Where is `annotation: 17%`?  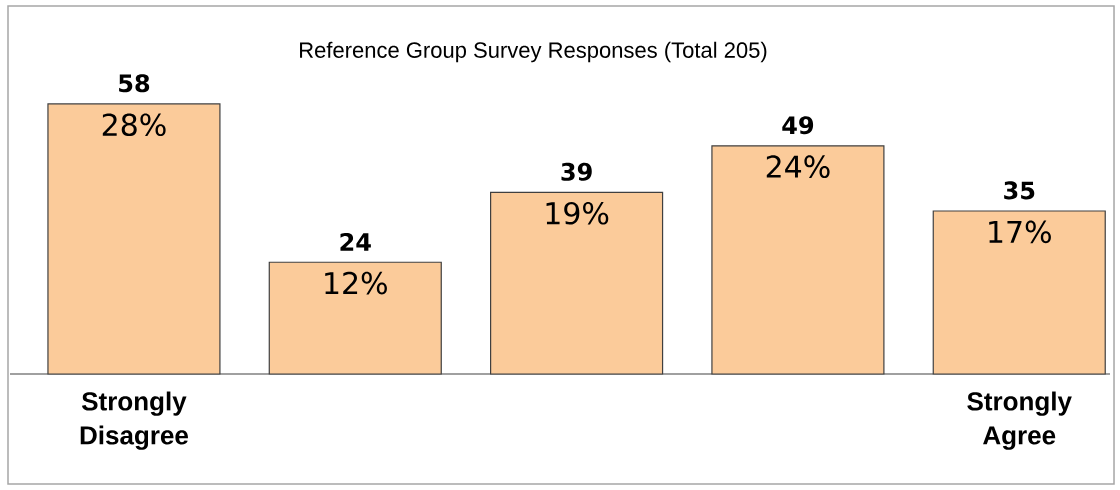 annotation: 17% is located at coordinates (1020, 232).